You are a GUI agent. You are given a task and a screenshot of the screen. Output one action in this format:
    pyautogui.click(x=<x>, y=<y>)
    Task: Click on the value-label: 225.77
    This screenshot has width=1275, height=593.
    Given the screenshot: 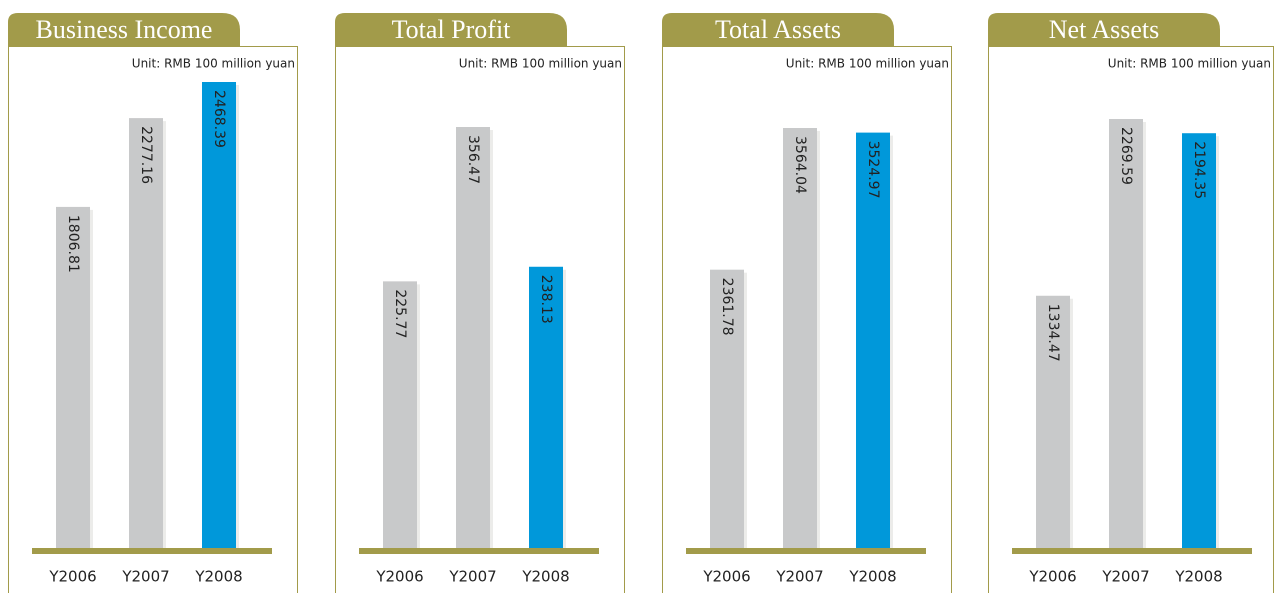 What is the action you would take?
    pyautogui.click(x=400, y=313)
    